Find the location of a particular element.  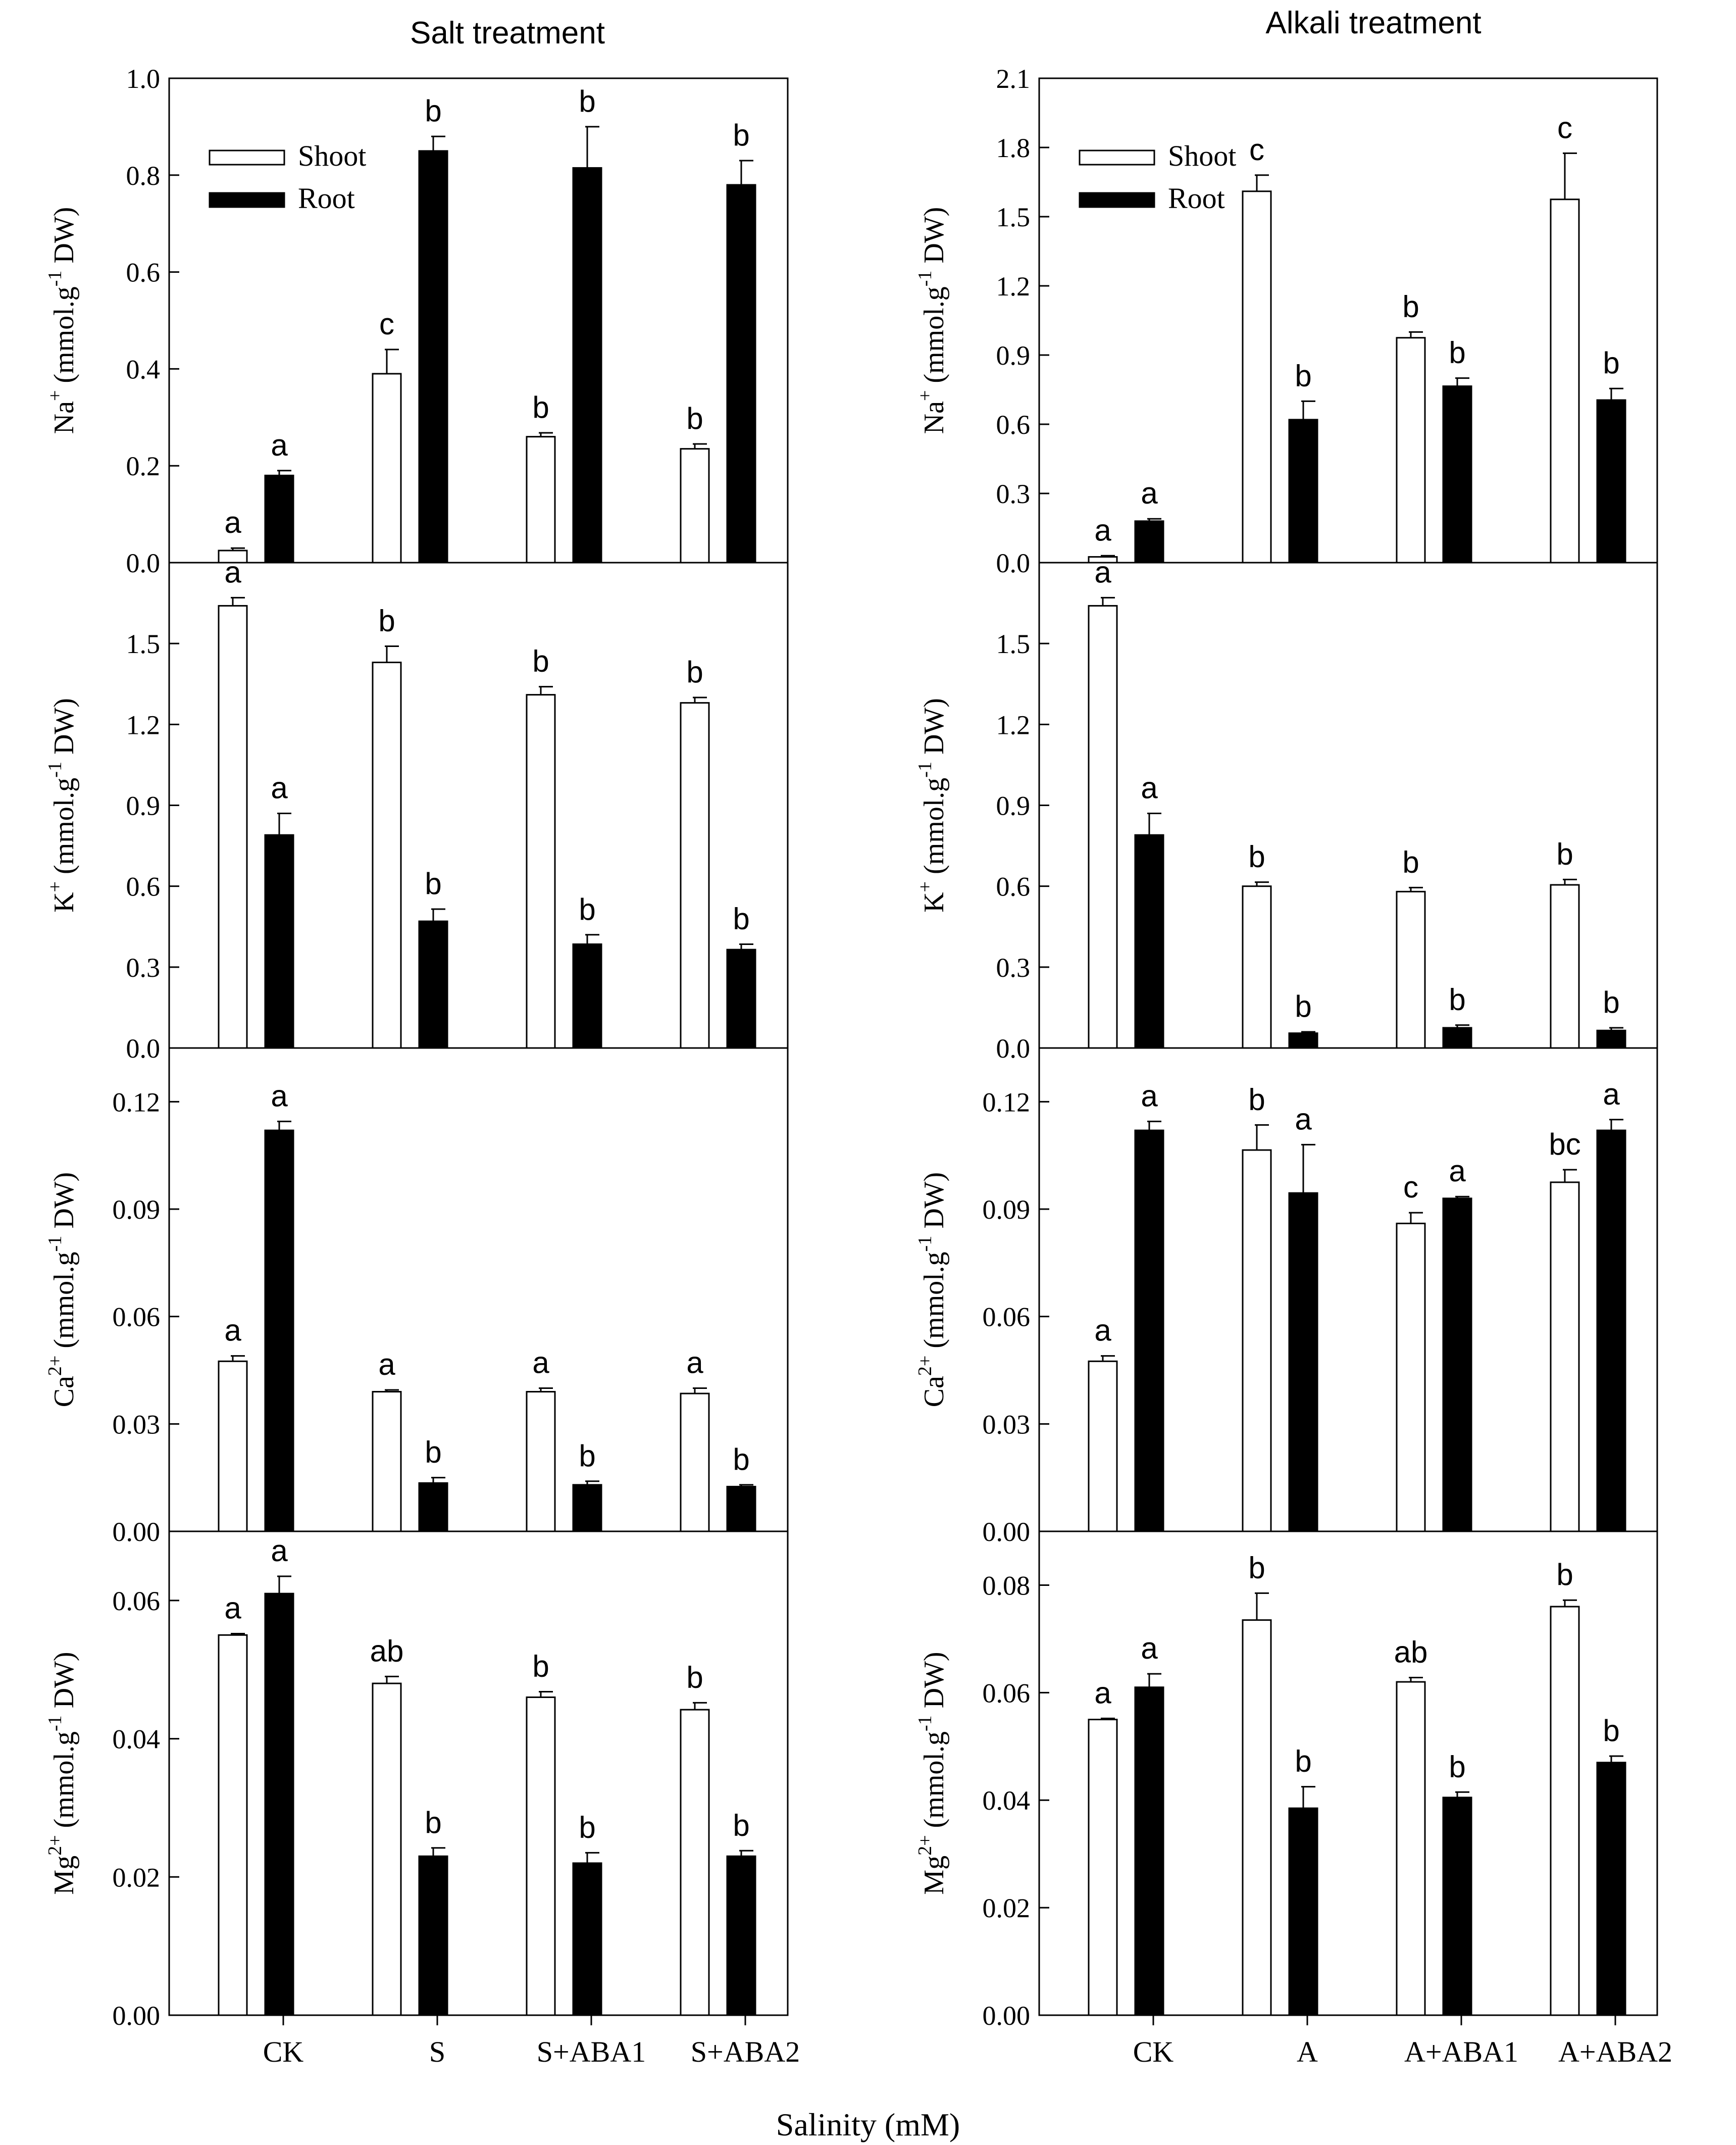

y-tick-label: 0.04 is located at coordinates (137, 1739).